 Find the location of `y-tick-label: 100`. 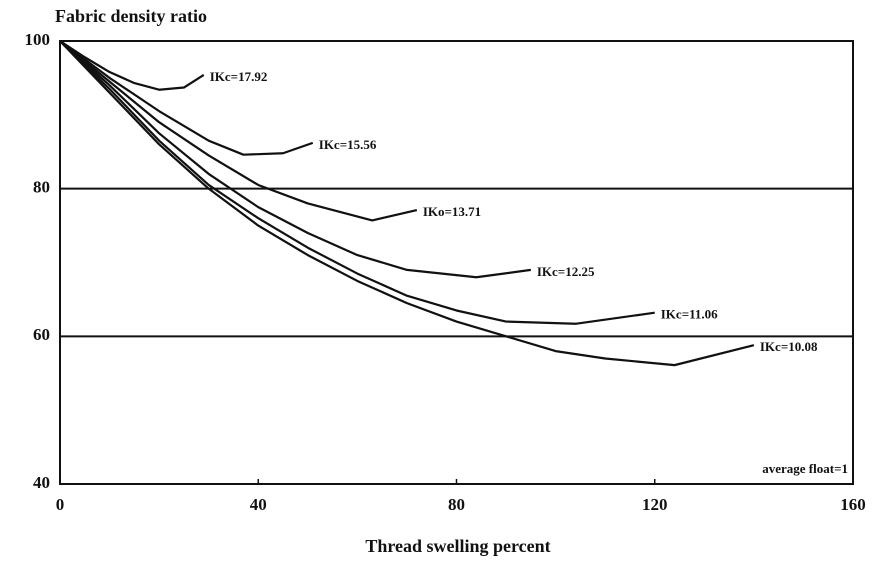

y-tick-label: 100 is located at coordinates (38, 39).